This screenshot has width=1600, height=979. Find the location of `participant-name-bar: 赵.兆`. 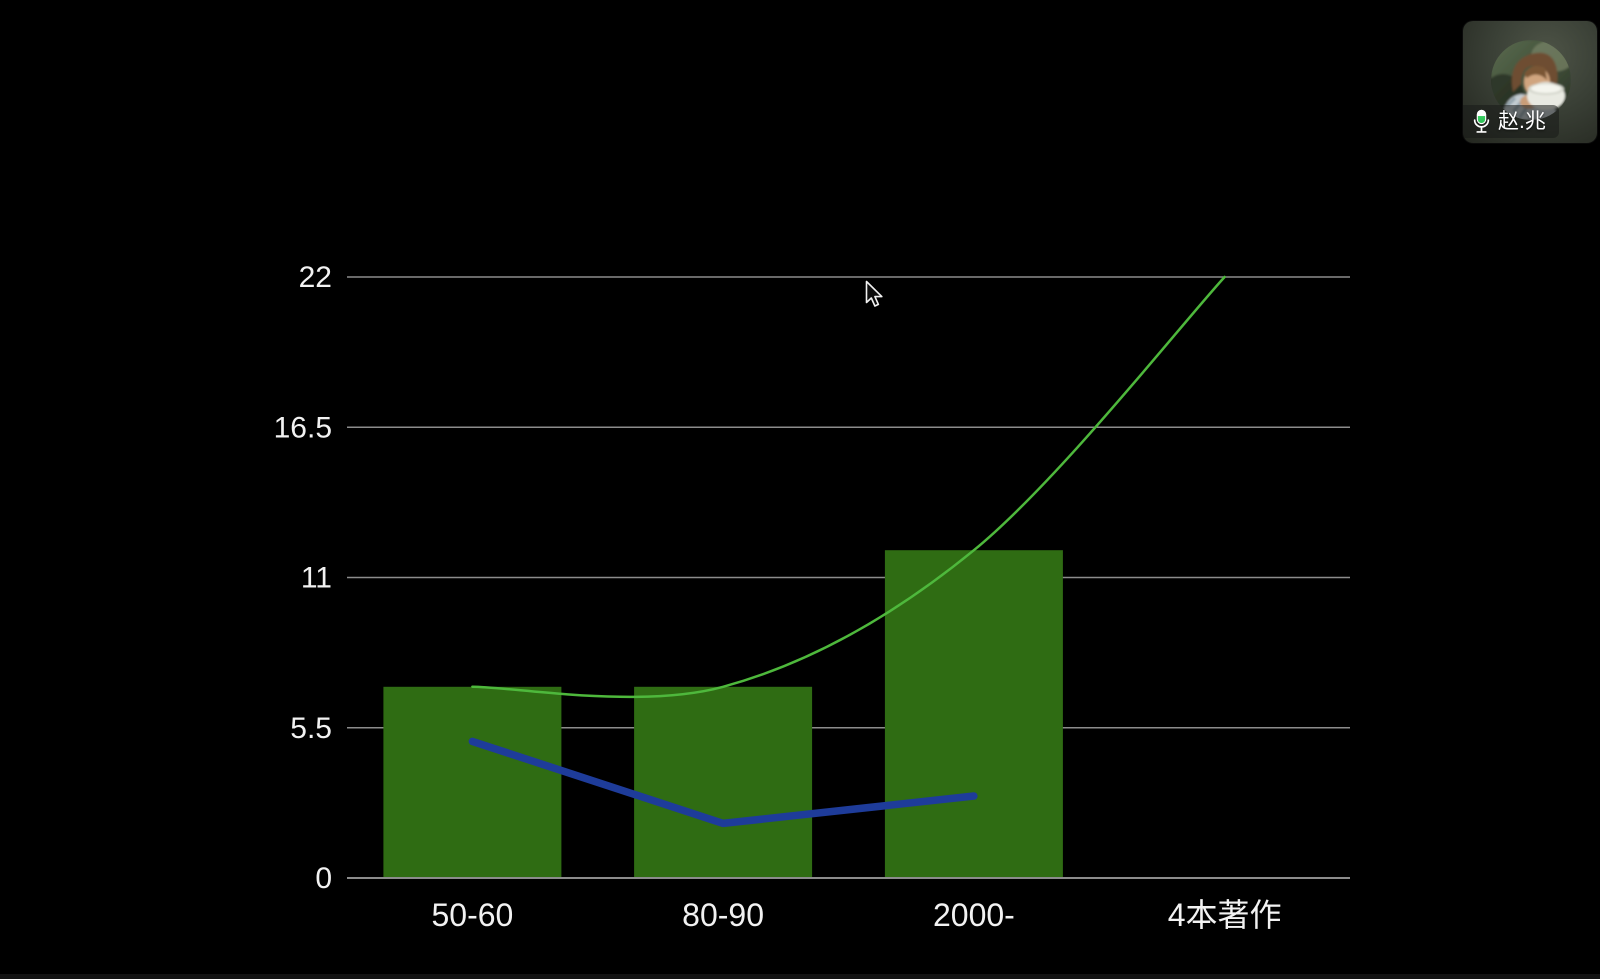

participant-name-bar: 赵.兆 is located at coordinates (1511, 121).